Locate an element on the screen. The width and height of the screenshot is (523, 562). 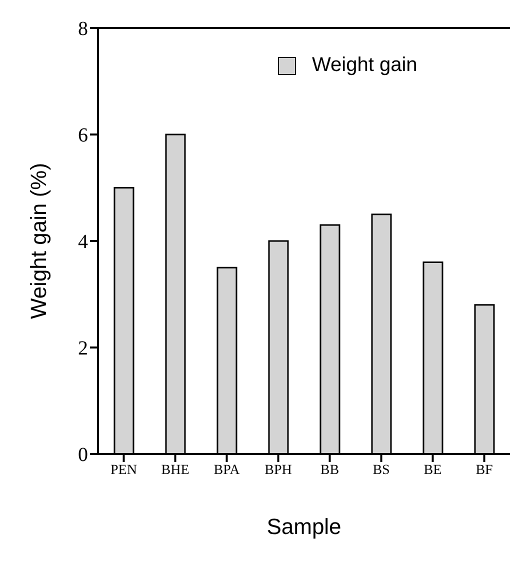
y-tick-label: 6 is located at coordinates (83, 135).